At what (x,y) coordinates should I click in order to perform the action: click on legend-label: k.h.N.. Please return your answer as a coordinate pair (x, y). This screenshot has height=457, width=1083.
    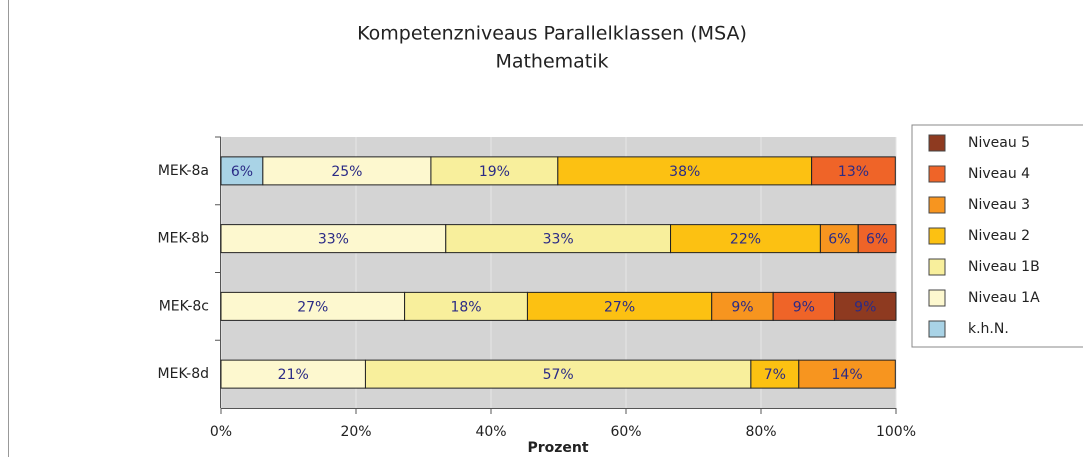
    Looking at the image, I should click on (988, 329).